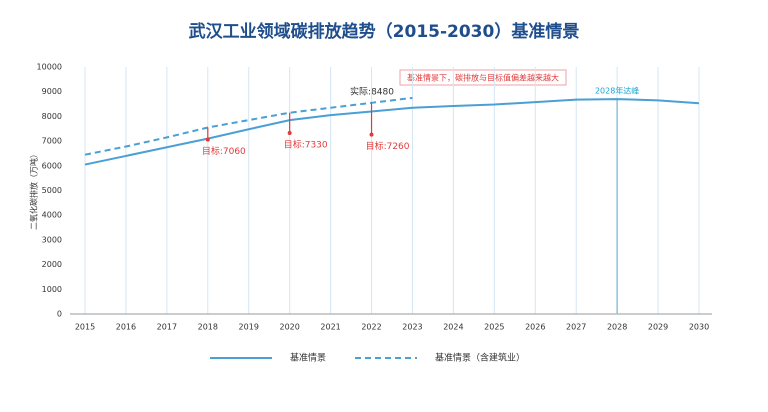  What do you see at coordinates (330, 327) in the screenshot?
I see `x-tick-label: 2021` at bounding box center [330, 327].